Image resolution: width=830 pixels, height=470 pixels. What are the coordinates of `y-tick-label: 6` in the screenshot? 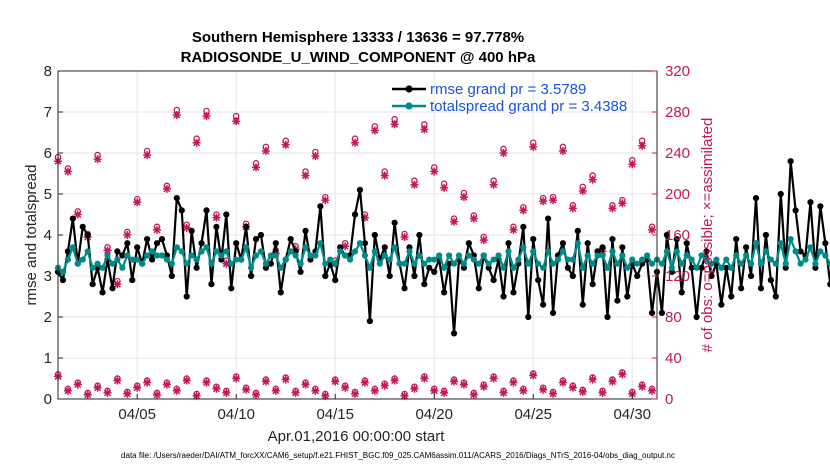 It's located at (48, 153).